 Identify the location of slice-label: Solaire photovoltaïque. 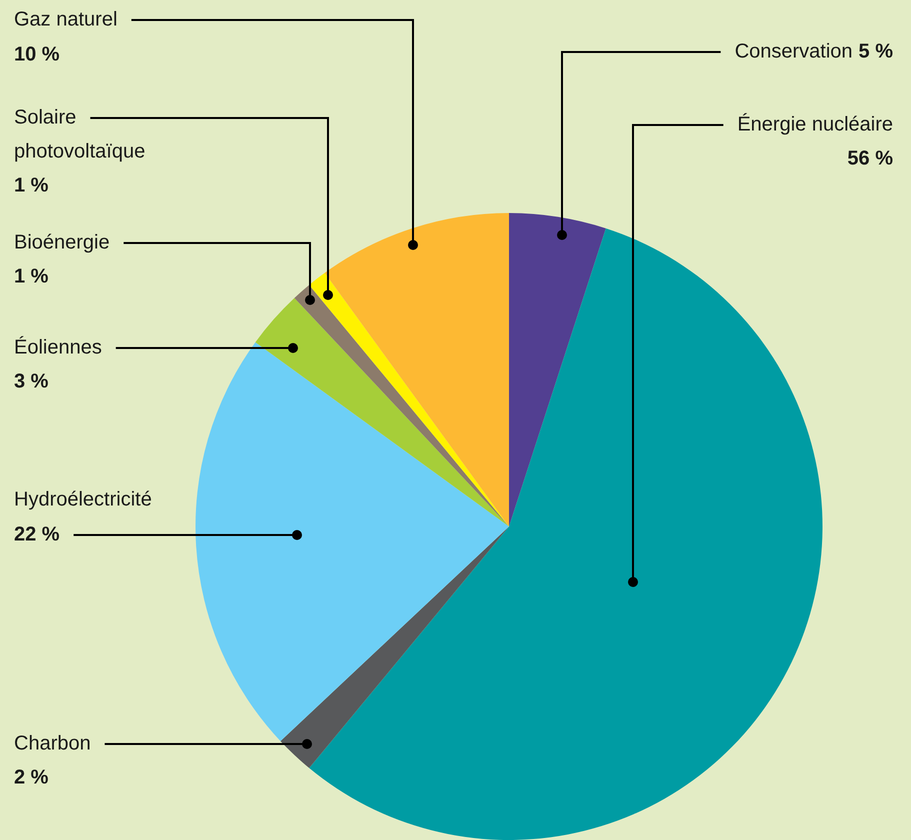
(80, 134).